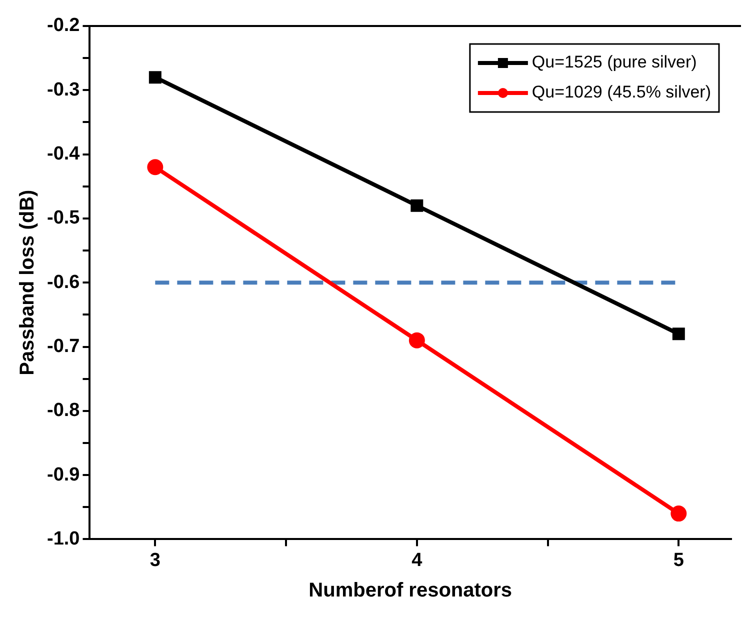 The height and width of the screenshot is (619, 749). I want to click on x-tick-label: 5, so click(678, 560).